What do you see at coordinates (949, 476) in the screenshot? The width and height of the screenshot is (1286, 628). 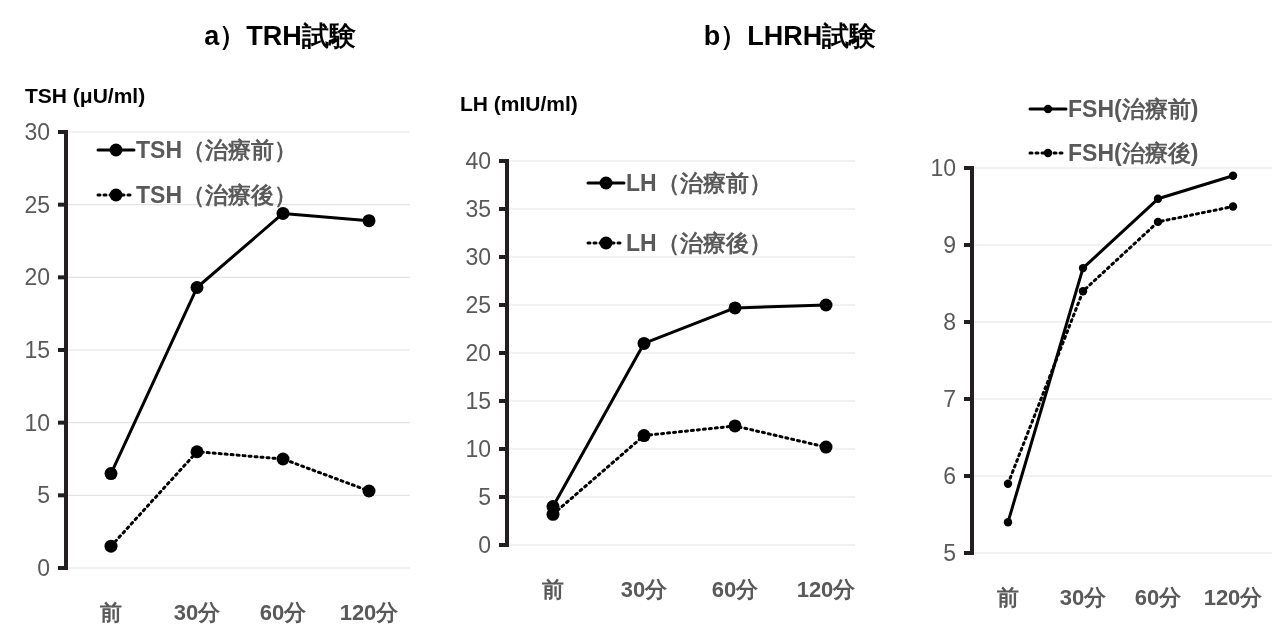 I see `y-tick-label: 6` at bounding box center [949, 476].